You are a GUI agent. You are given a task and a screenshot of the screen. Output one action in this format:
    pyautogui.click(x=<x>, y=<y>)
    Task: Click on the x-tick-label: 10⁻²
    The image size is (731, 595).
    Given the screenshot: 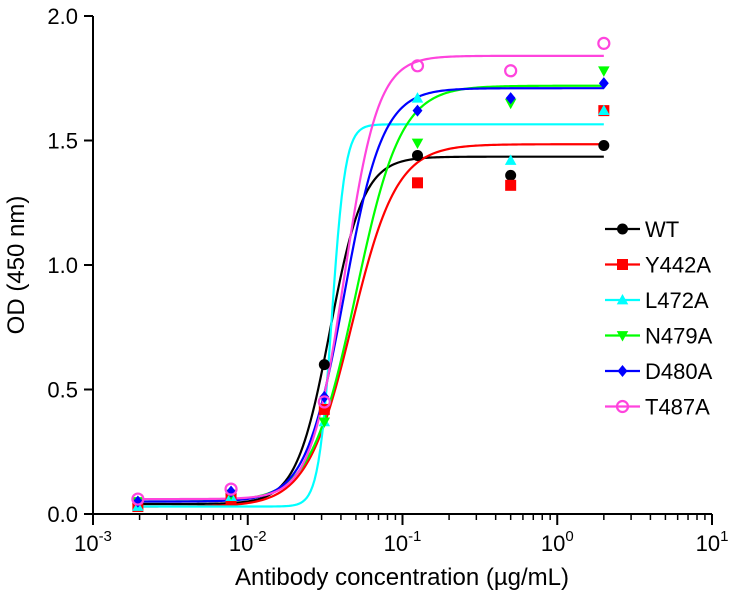 What is the action you would take?
    pyautogui.click(x=248, y=542)
    